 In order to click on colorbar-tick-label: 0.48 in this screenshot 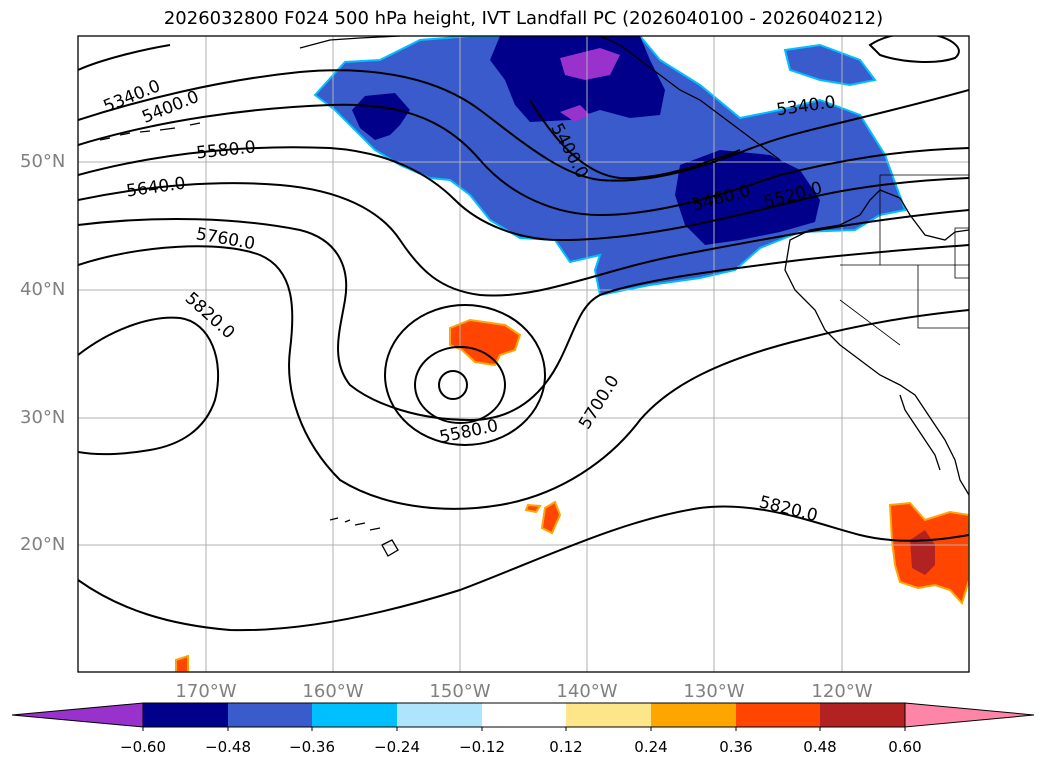, I will do `click(820, 747)`.